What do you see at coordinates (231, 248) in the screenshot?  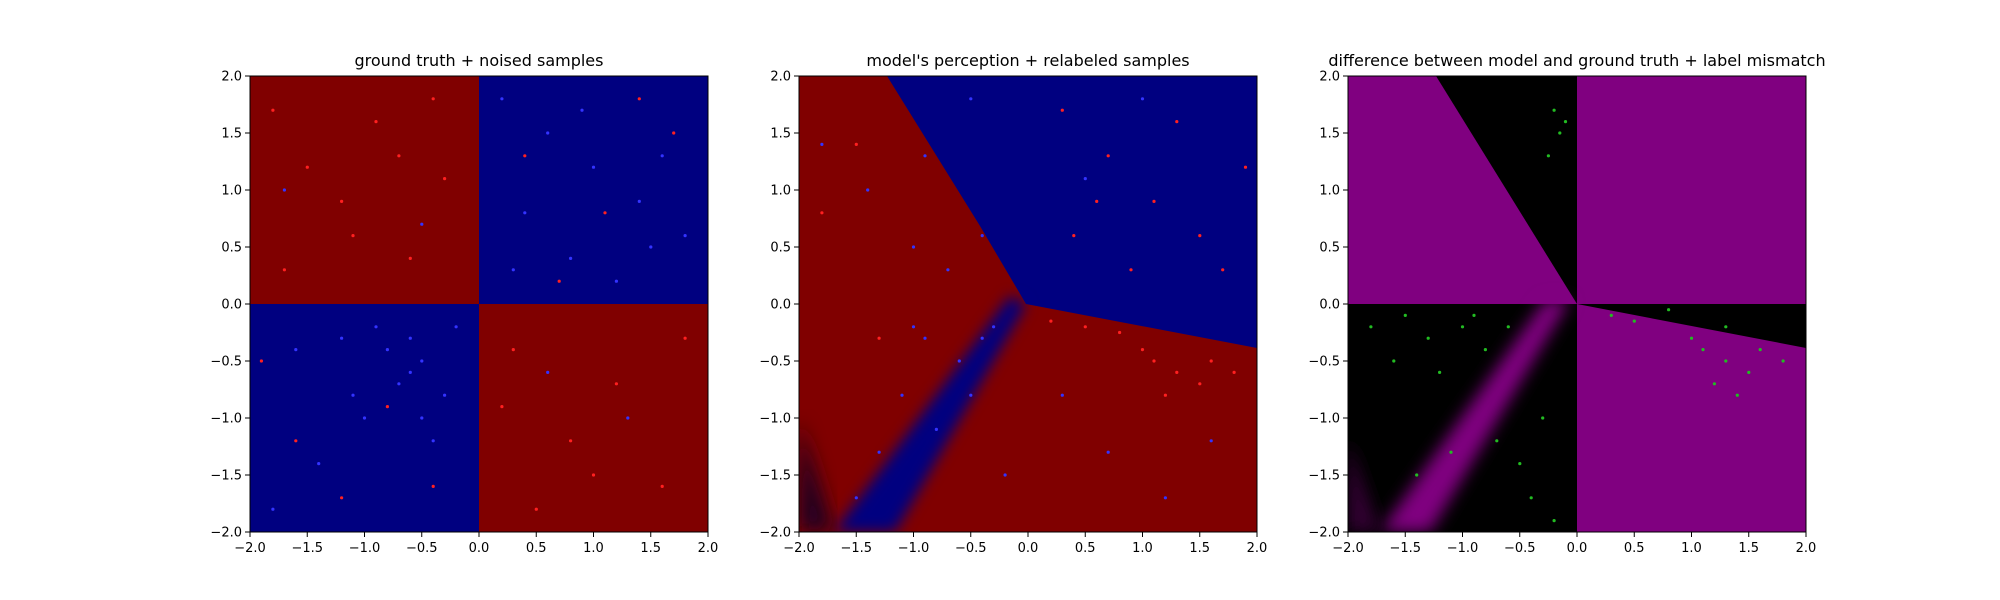 I see `y-tick-label: 0.5` at bounding box center [231, 248].